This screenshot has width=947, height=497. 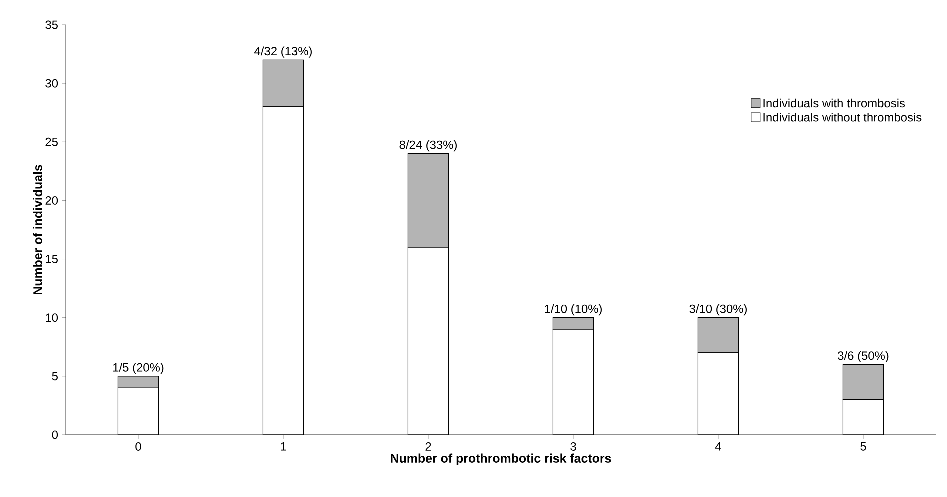 I want to click on total-label: 1/10 (10%), so click(x=573, y=310).